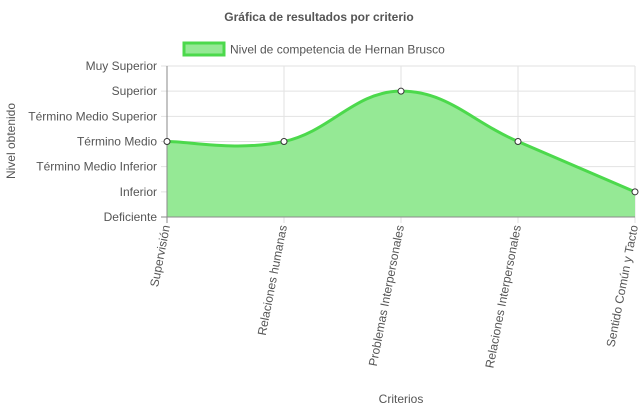  I want to click on y-tick-label: Superior, so click(134, 91).